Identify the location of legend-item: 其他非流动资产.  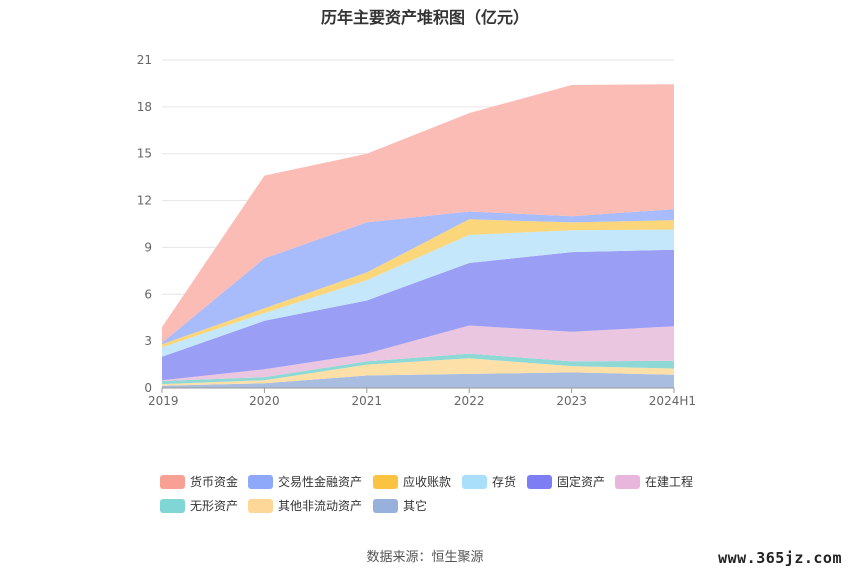
(305, 506).